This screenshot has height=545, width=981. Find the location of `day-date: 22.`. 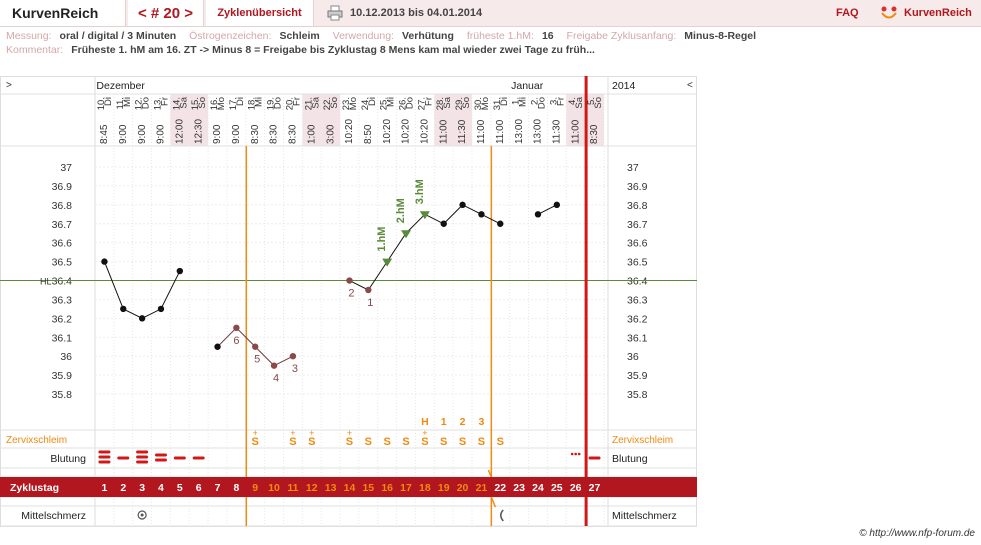

day-date: 22. is located at coordinates (327, 103).